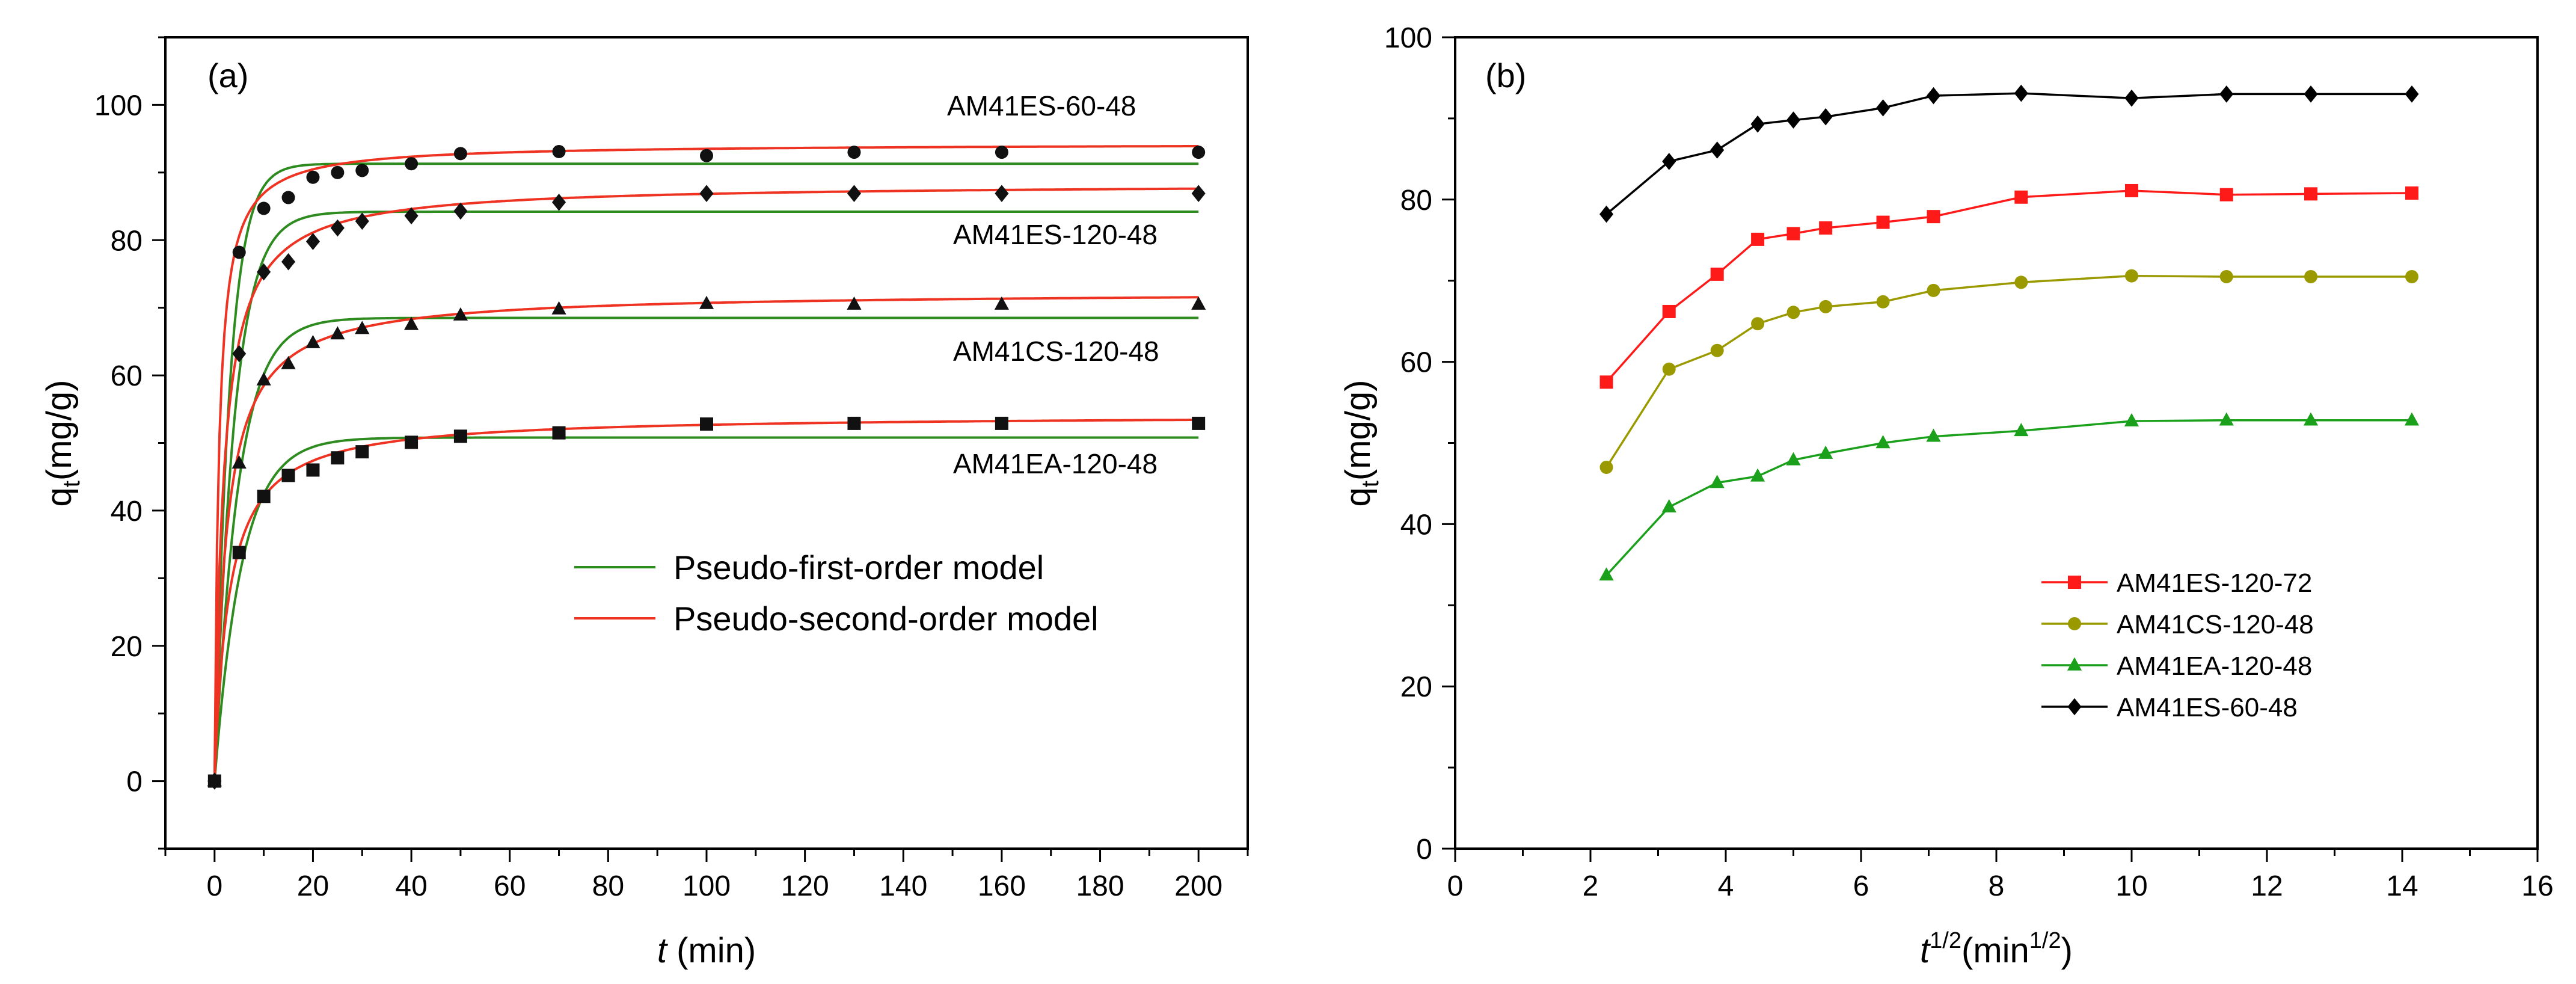  Describe the element at coordinates (127, 511) in the screenshot. I see `y-tick-label: 40` at that location.